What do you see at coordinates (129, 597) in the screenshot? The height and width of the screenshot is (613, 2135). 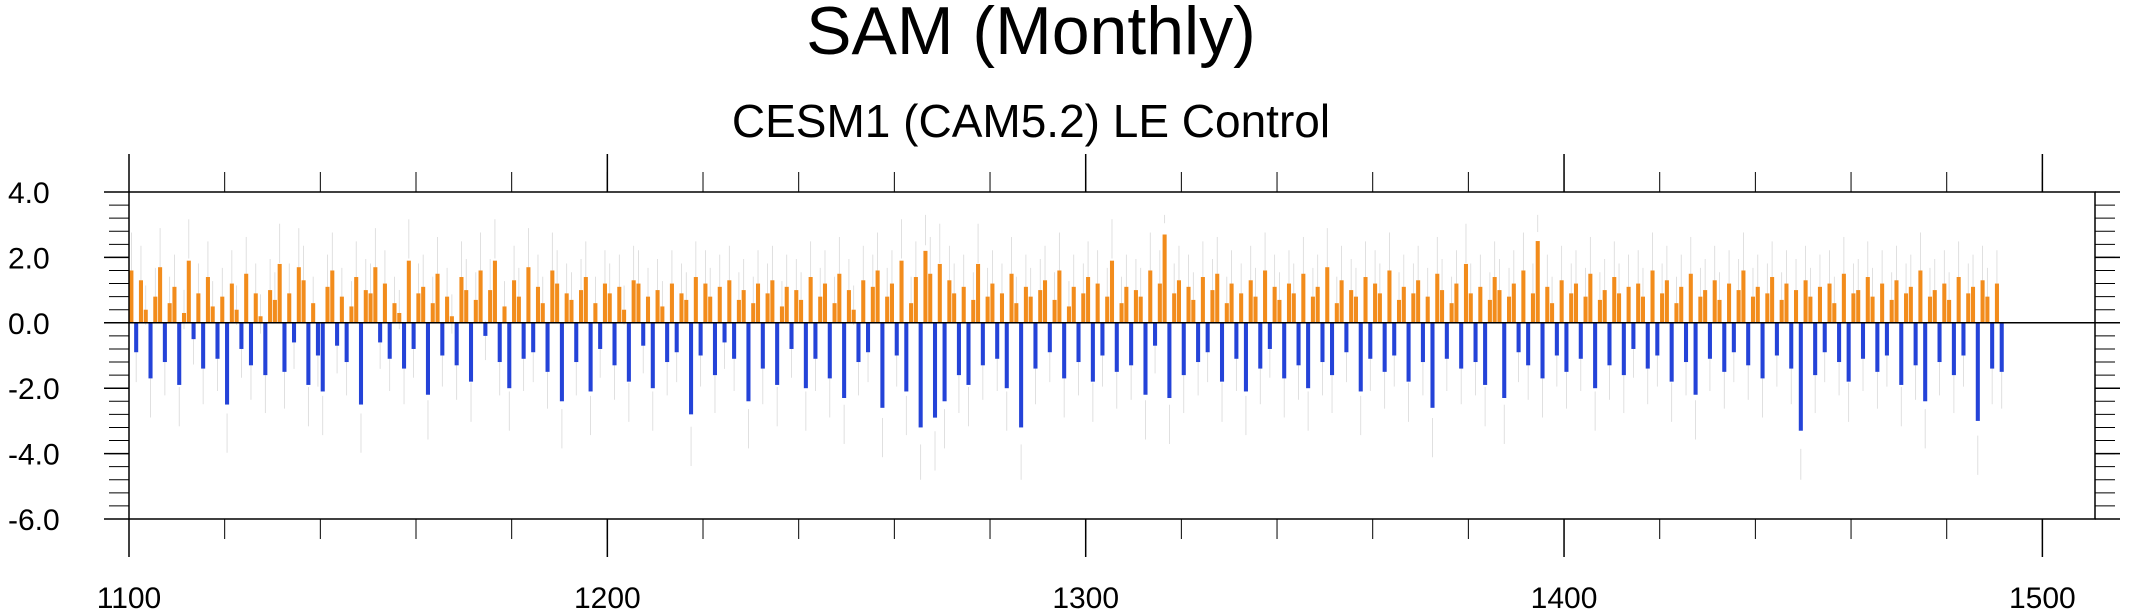 I see `x-tick-label: 1100` at bounding box center [129, 597].